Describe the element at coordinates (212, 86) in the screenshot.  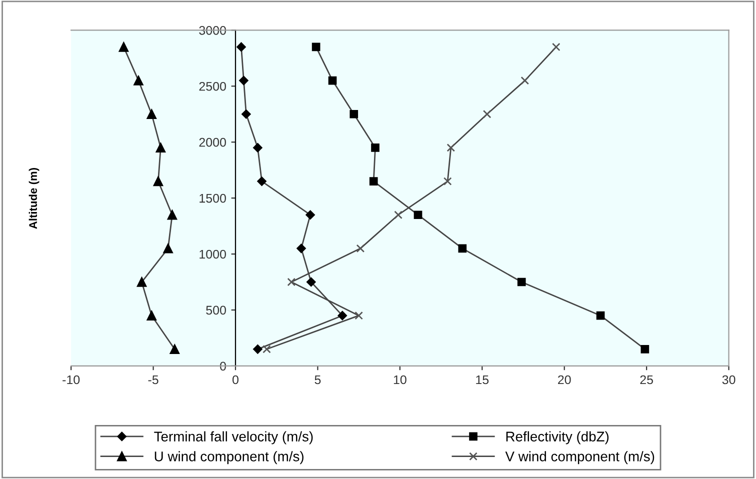
I see `y-tick-label: 2500` at that location.